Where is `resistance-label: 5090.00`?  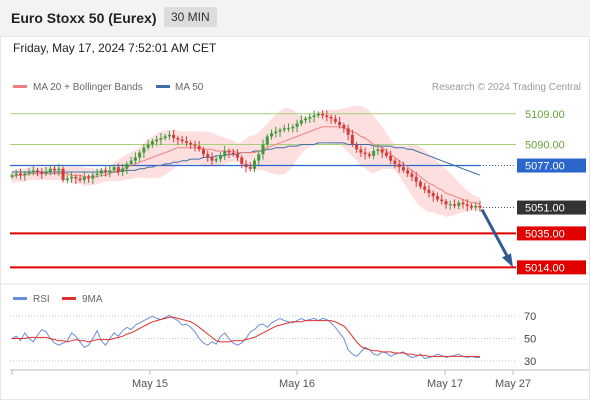 resistance-label: 5090.00 is located at coordinates (545, 146).